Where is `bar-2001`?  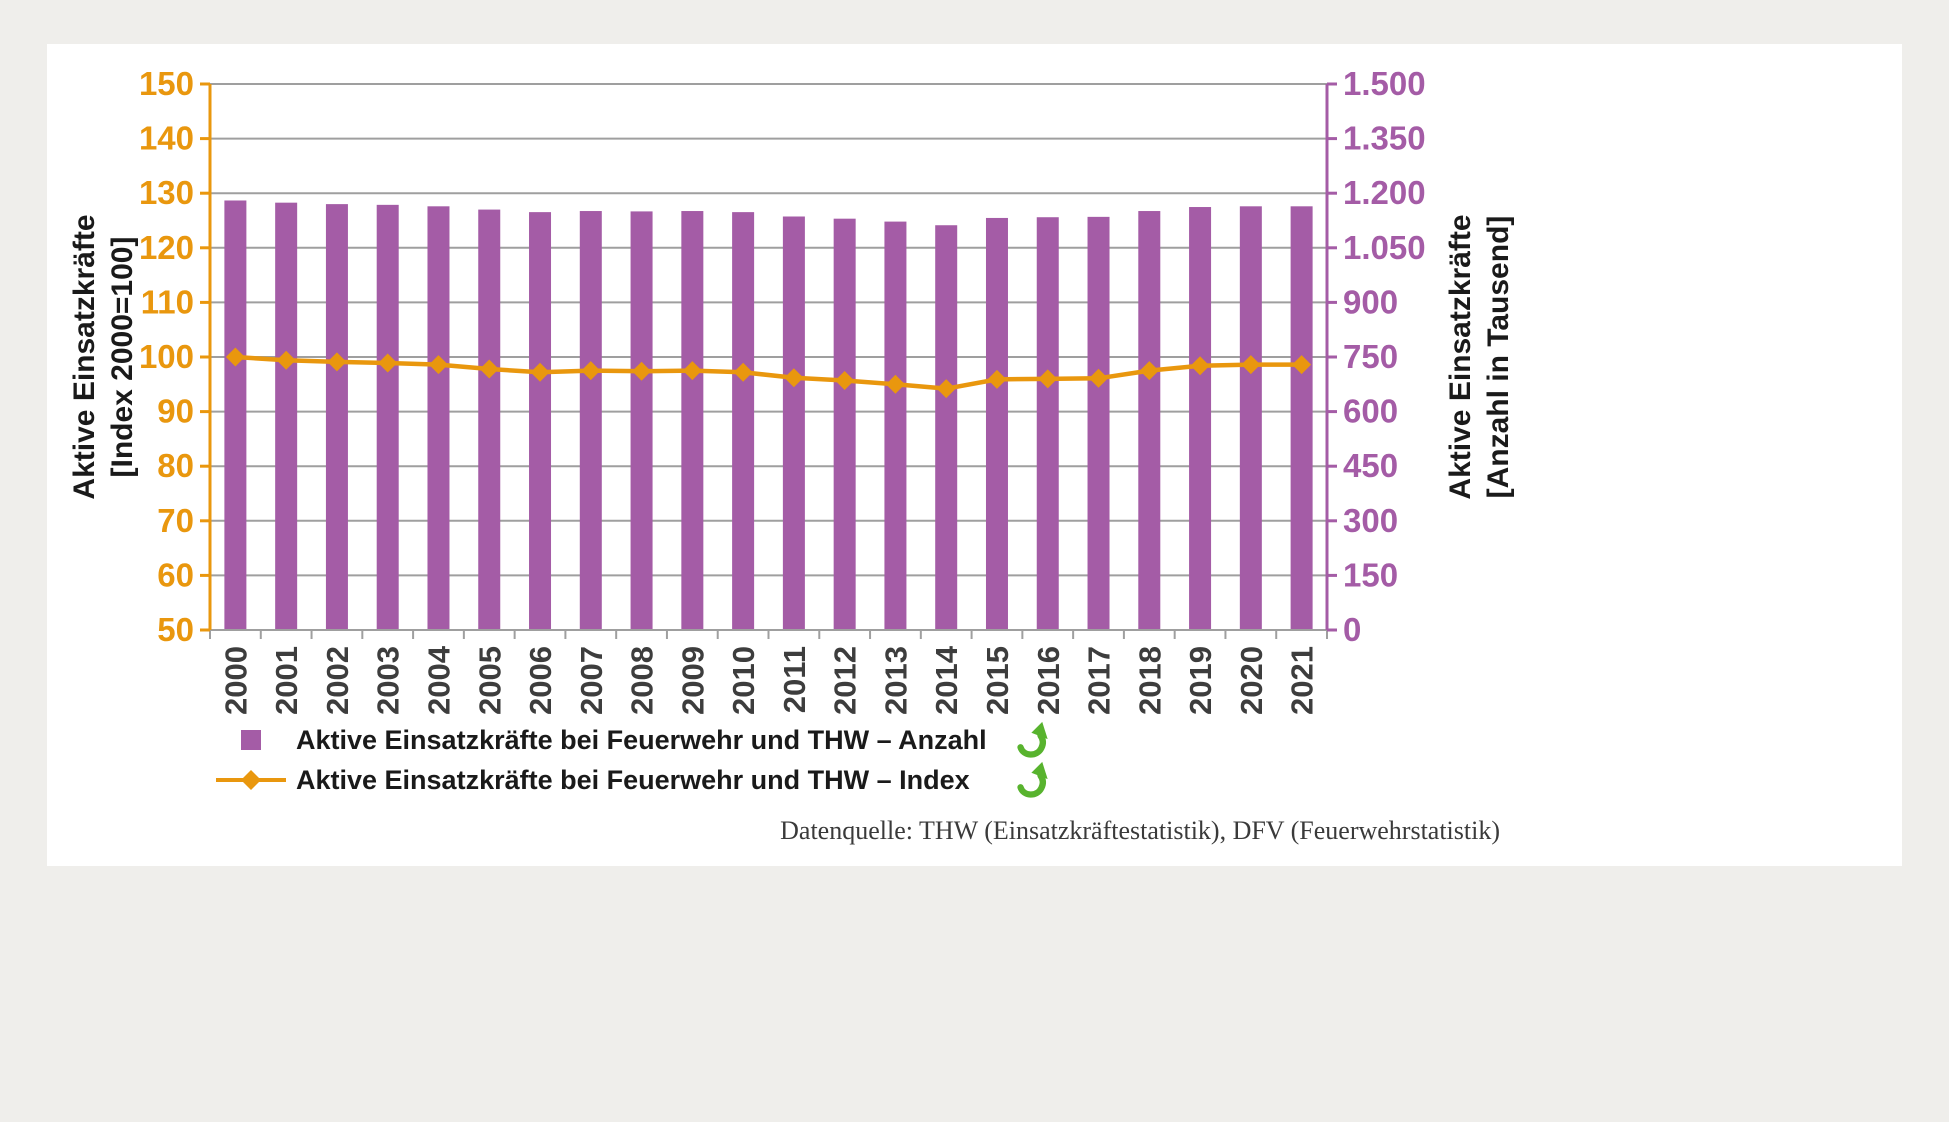
bar-2001 is located at coordinates (286, 416).